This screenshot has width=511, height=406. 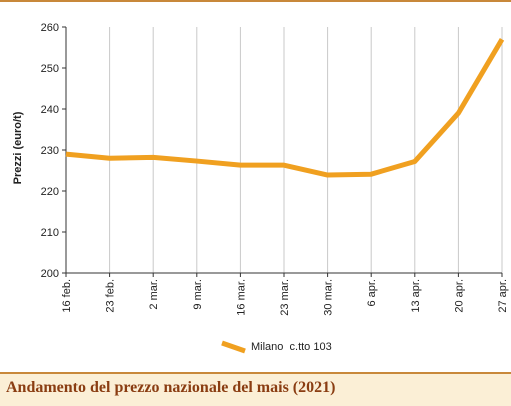 I want to click on x-tick-label: 16 mar., so click(x=241, y=297).